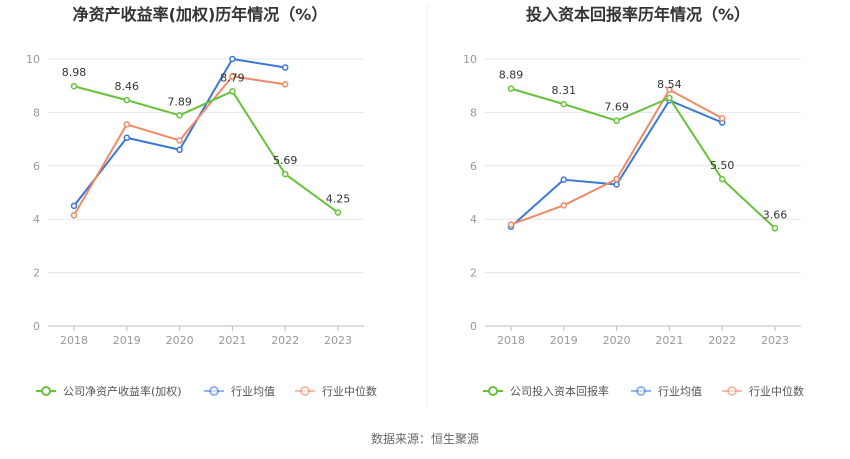 This screenshot has height=459, width=850. What do you see at coordinates (179, 101) in the screenshot?
I see `data-label: 7.89` at bounding box center [179, 101].